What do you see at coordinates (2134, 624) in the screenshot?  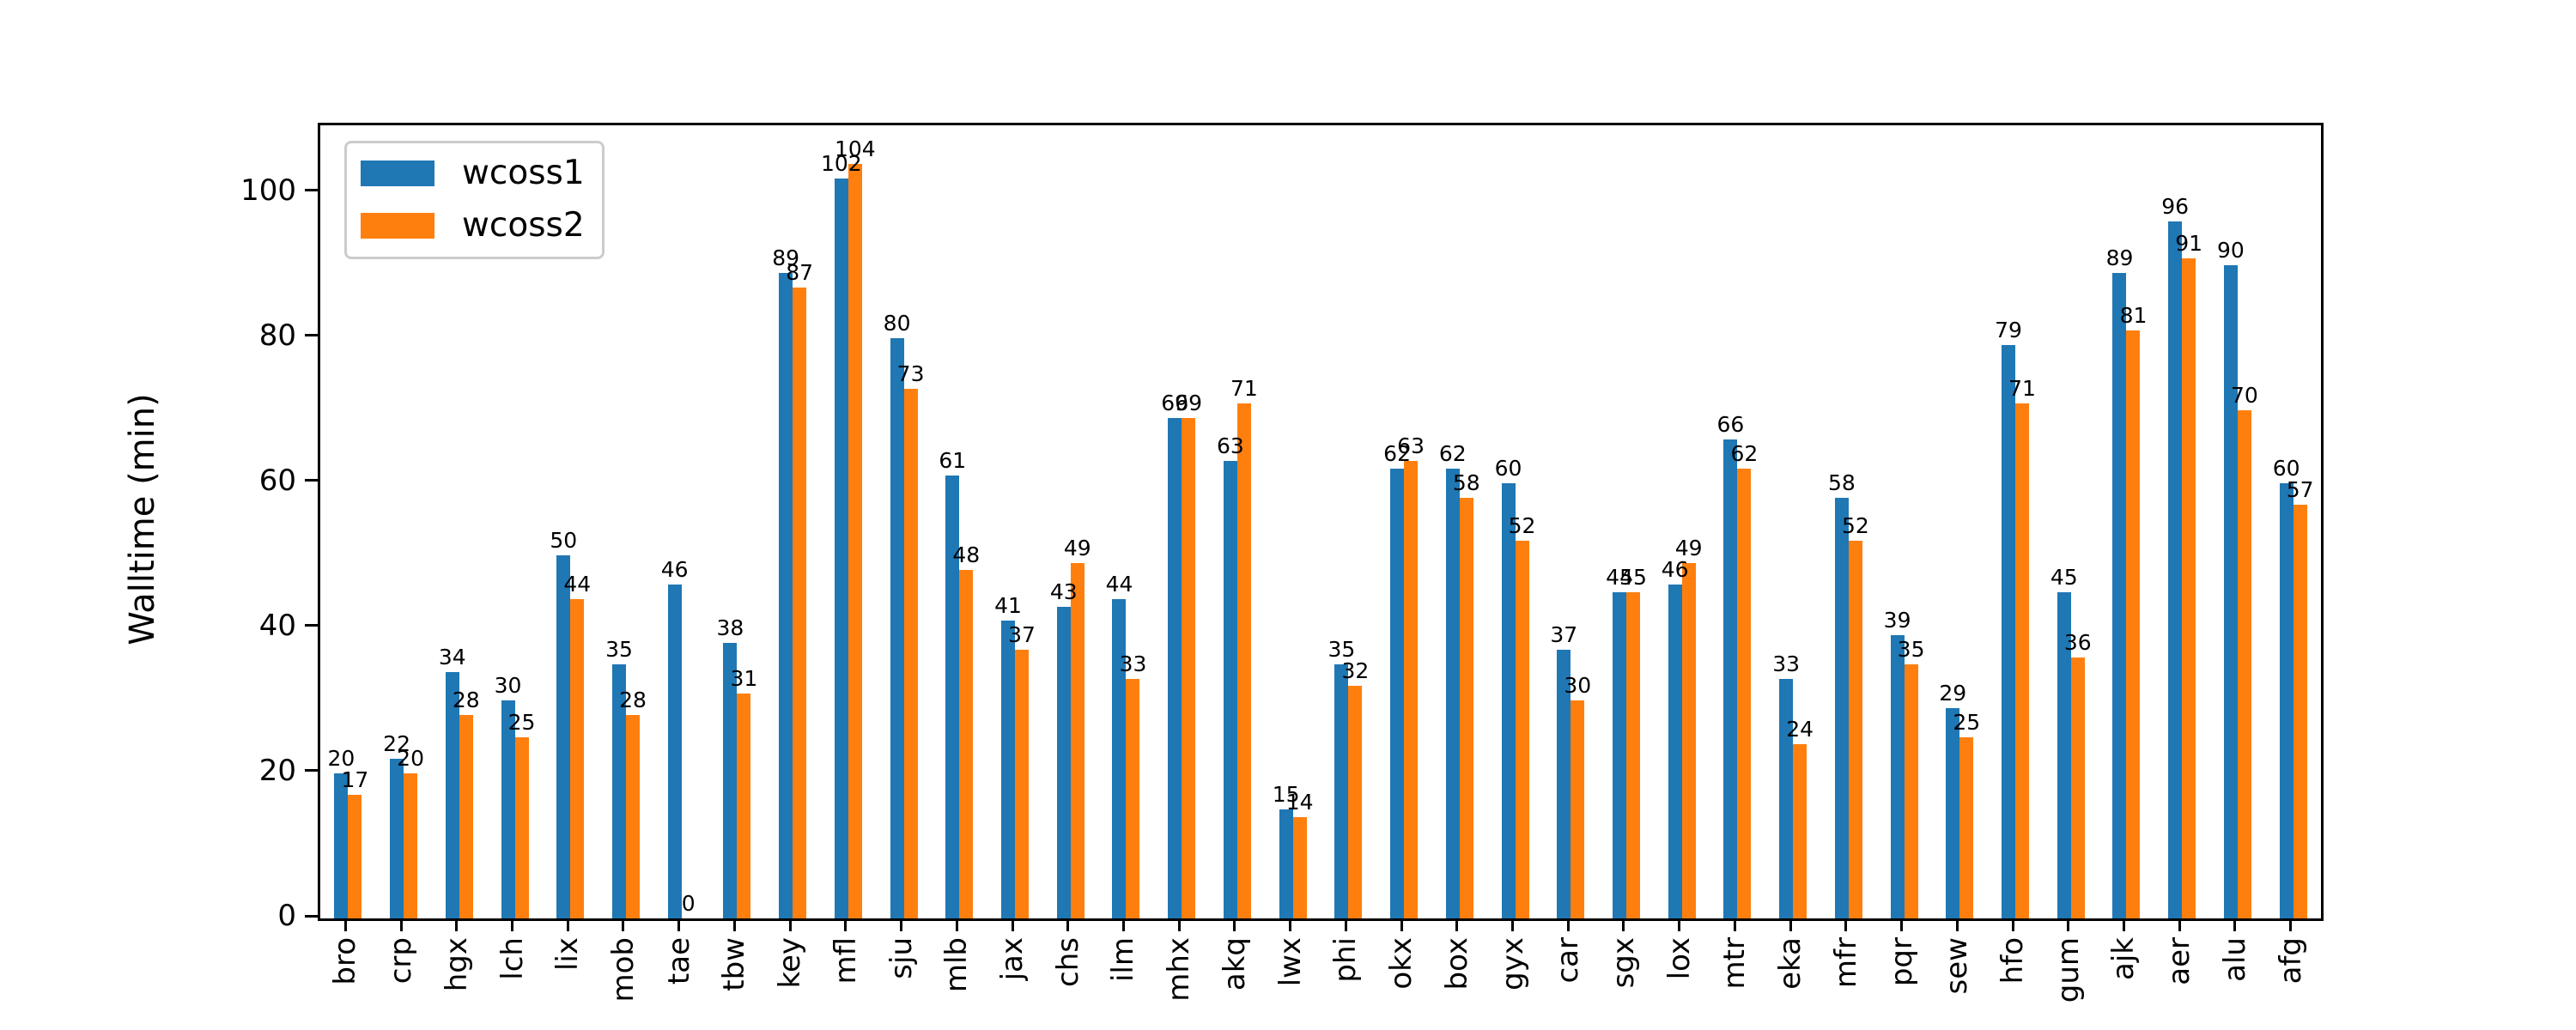 I see `bar-wcoss2-ajk` at bounding box center [2134, 624].